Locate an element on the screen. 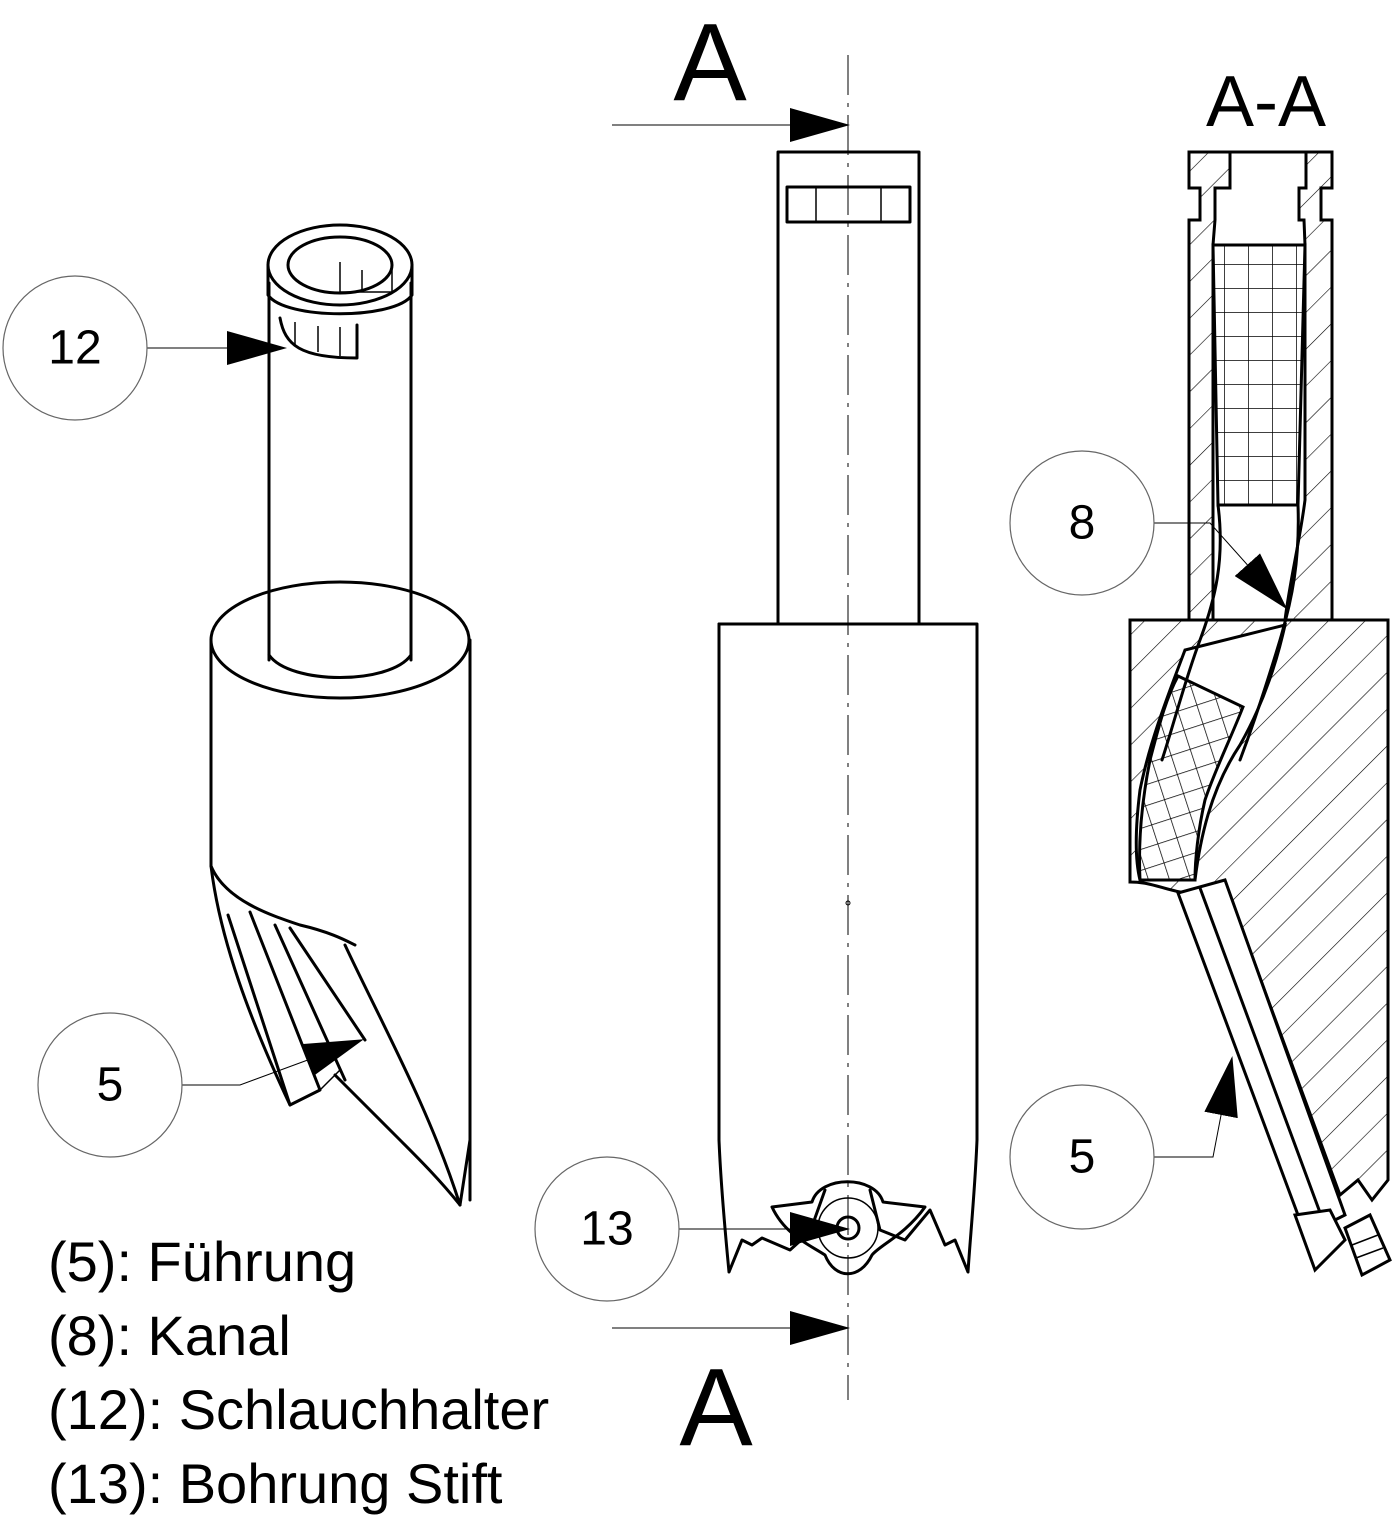 This screenshot has height=1521, width=1400. callout-5-left-label: 5 is located at coordinates (110, 1085).